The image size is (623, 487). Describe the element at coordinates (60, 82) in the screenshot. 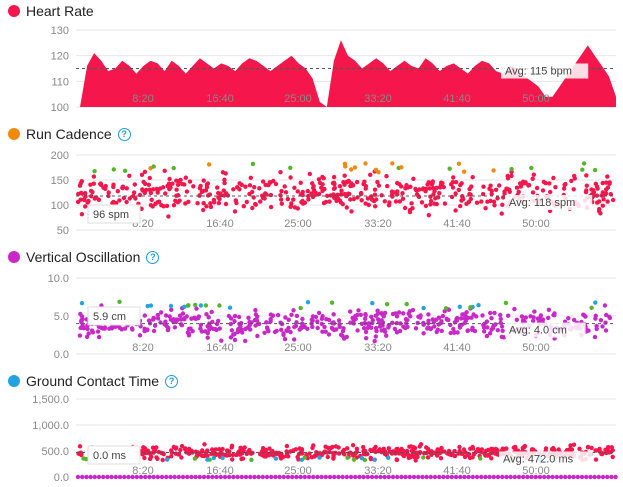

I see `y-tick-label: 110` at that location.